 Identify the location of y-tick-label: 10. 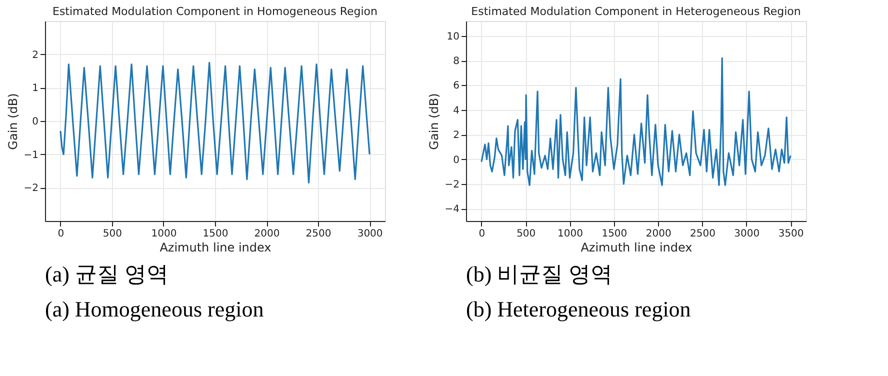
(453, 36).